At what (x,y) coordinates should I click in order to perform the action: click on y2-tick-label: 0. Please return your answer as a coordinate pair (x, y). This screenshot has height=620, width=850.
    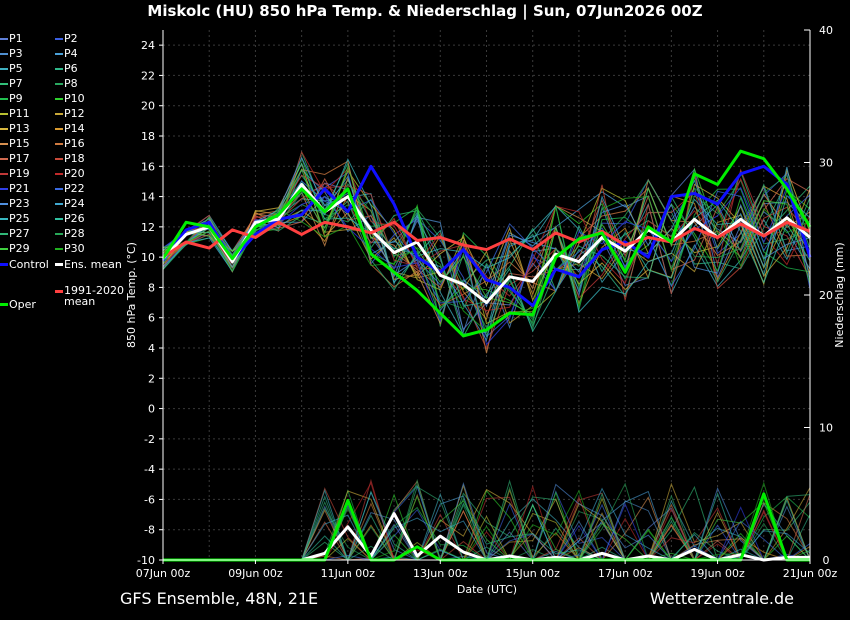
    Looking at the image, I should click on (826, 560).